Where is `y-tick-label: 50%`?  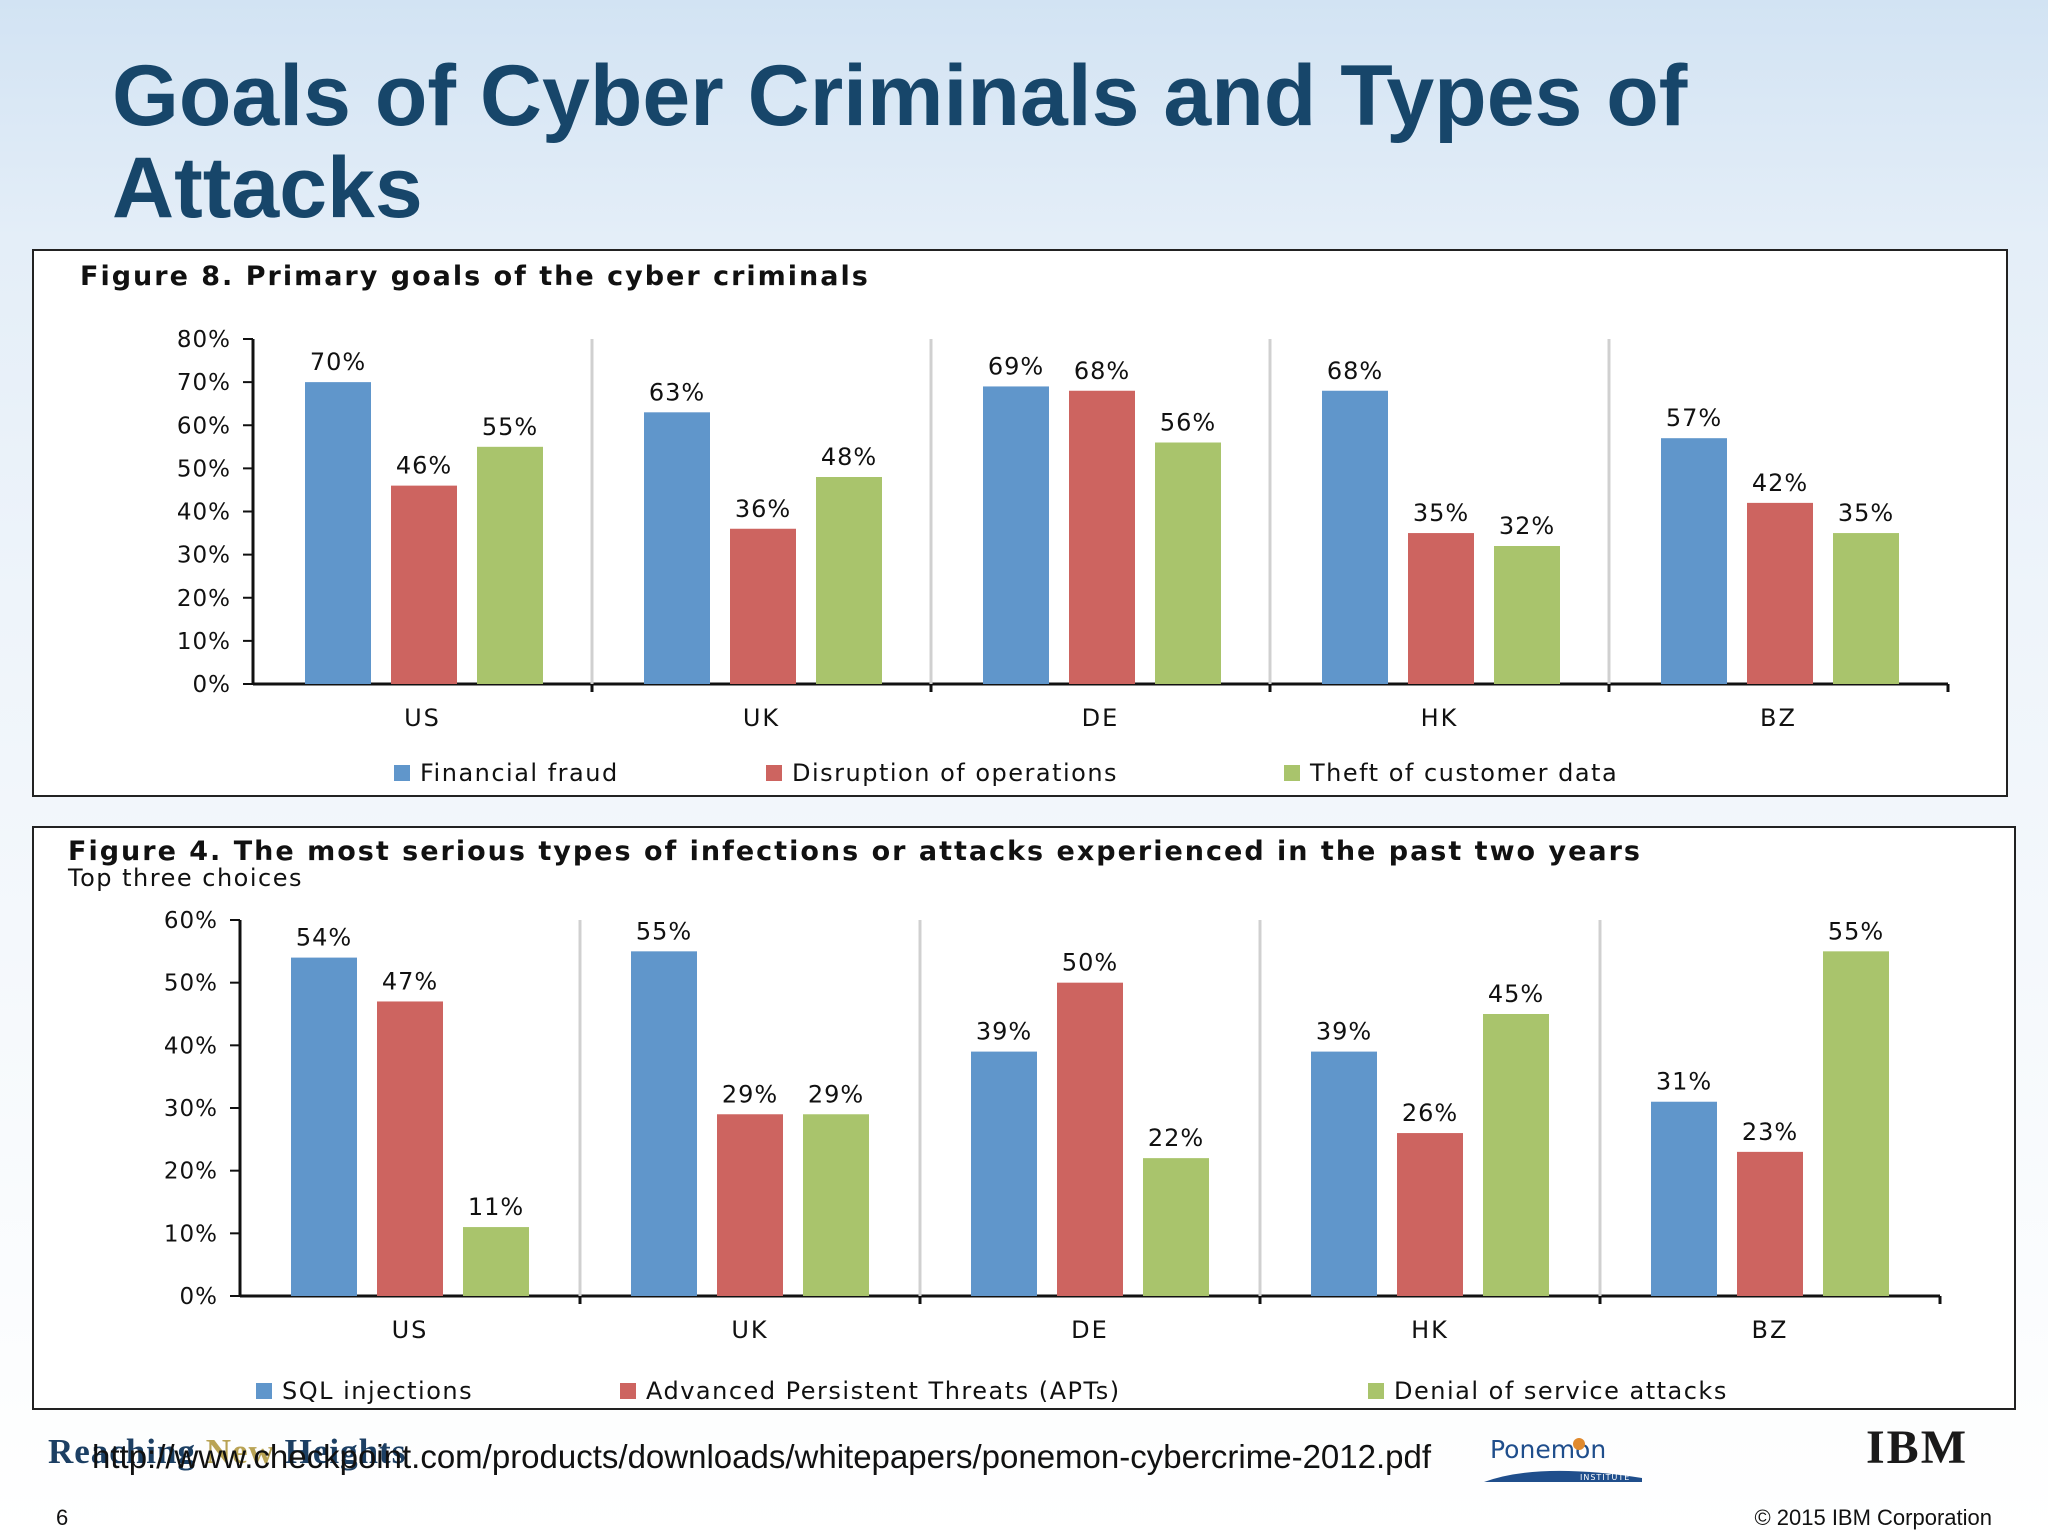
y-tick-label: 50% is located at coordinates (191, 984).